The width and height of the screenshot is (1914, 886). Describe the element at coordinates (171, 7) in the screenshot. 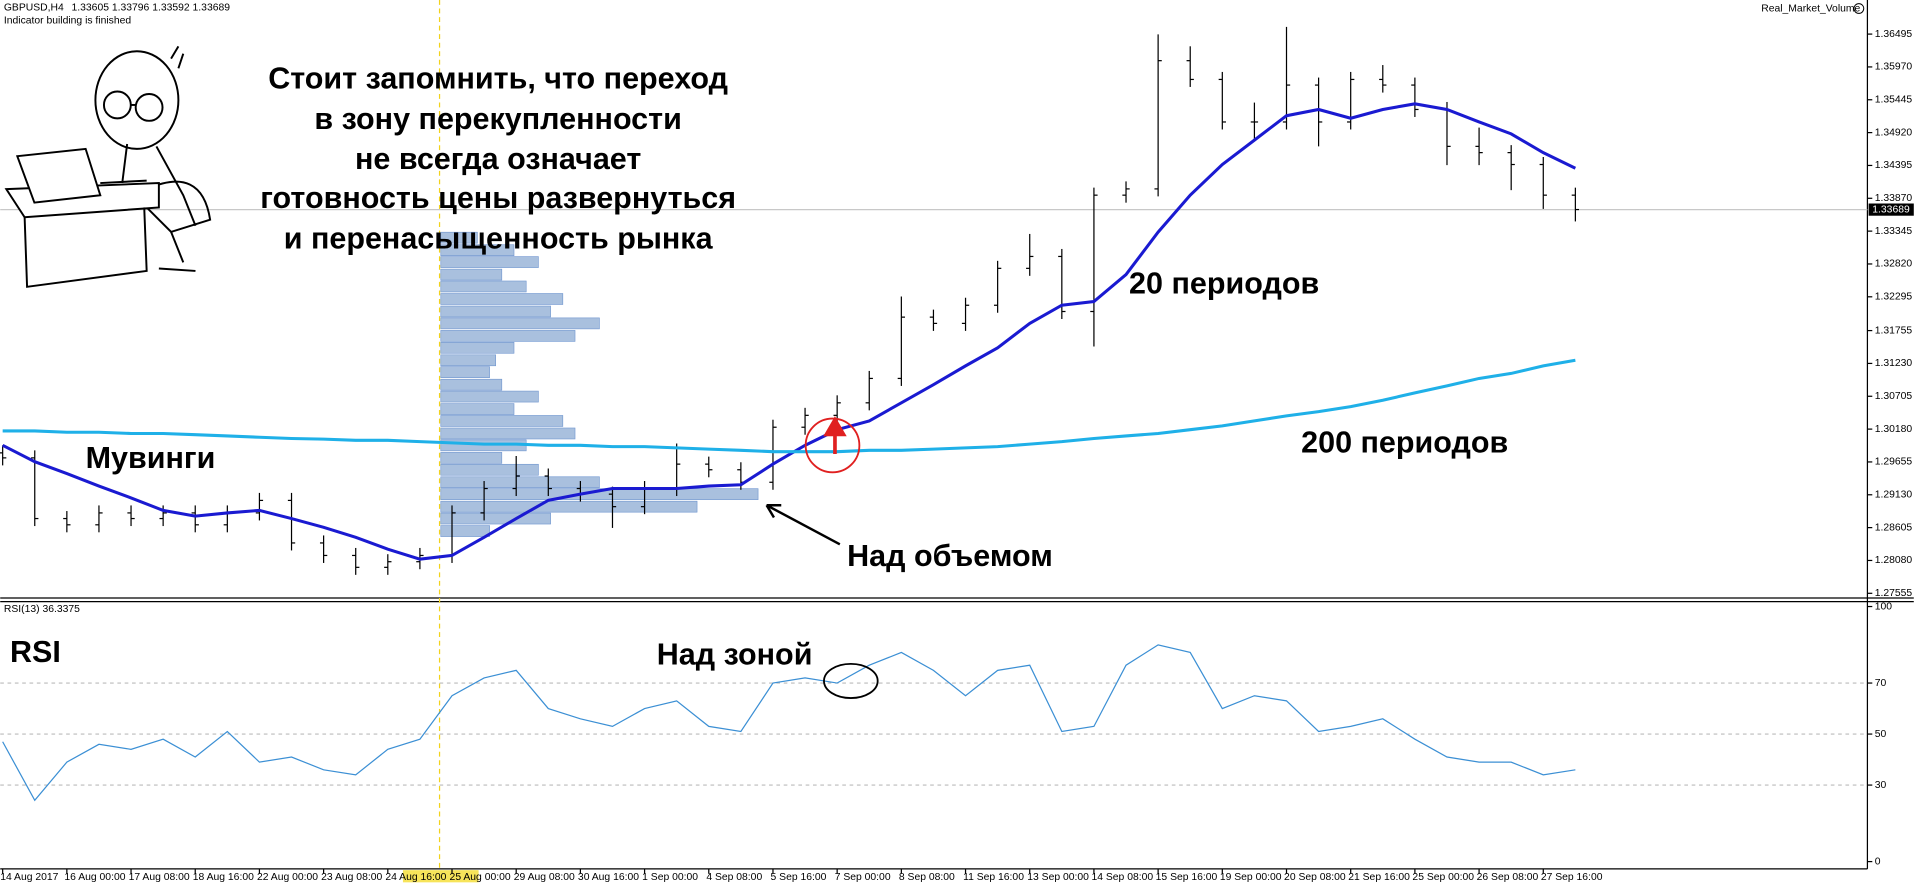

I see `quote-low: 1.33592` at that location.